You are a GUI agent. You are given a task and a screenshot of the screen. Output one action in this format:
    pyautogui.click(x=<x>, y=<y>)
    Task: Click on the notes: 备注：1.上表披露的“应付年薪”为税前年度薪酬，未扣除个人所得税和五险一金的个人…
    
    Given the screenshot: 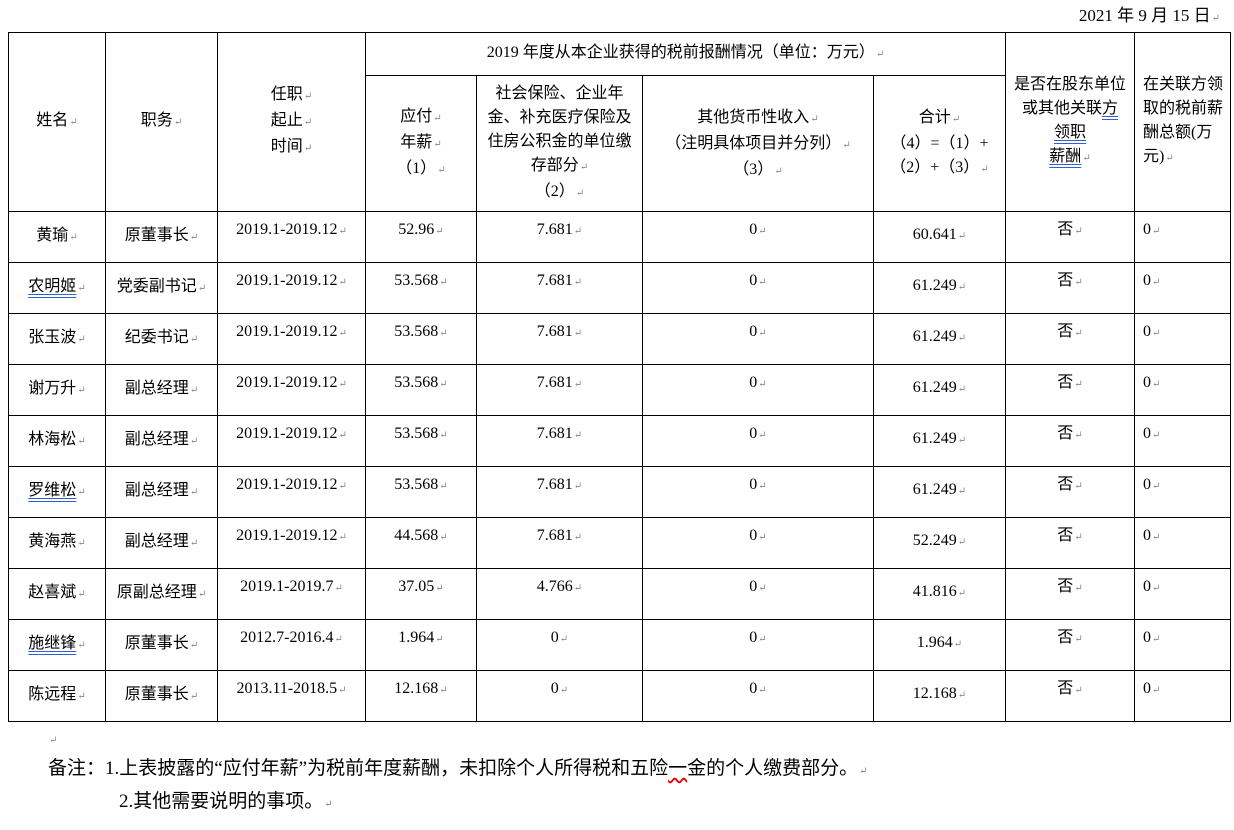 What is the action you would take?
    pyautogui.click(x=641, y=787)
    